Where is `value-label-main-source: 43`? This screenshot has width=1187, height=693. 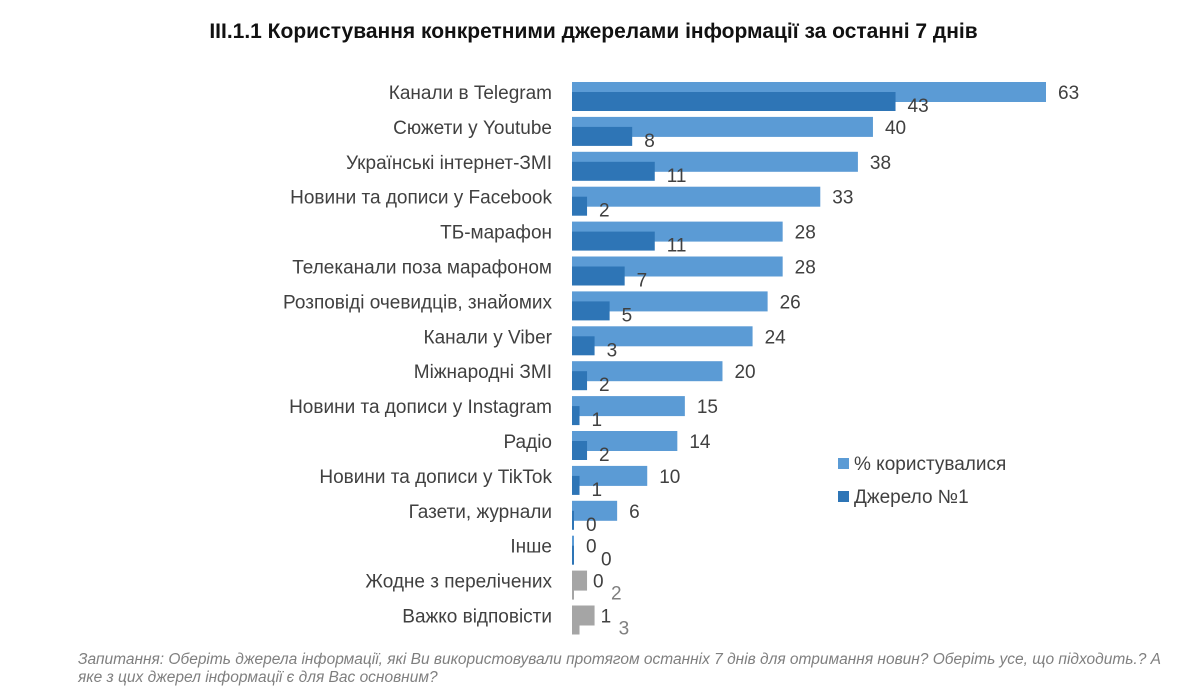
value-label-main-source: 43 is located at coordinates (918, 106).